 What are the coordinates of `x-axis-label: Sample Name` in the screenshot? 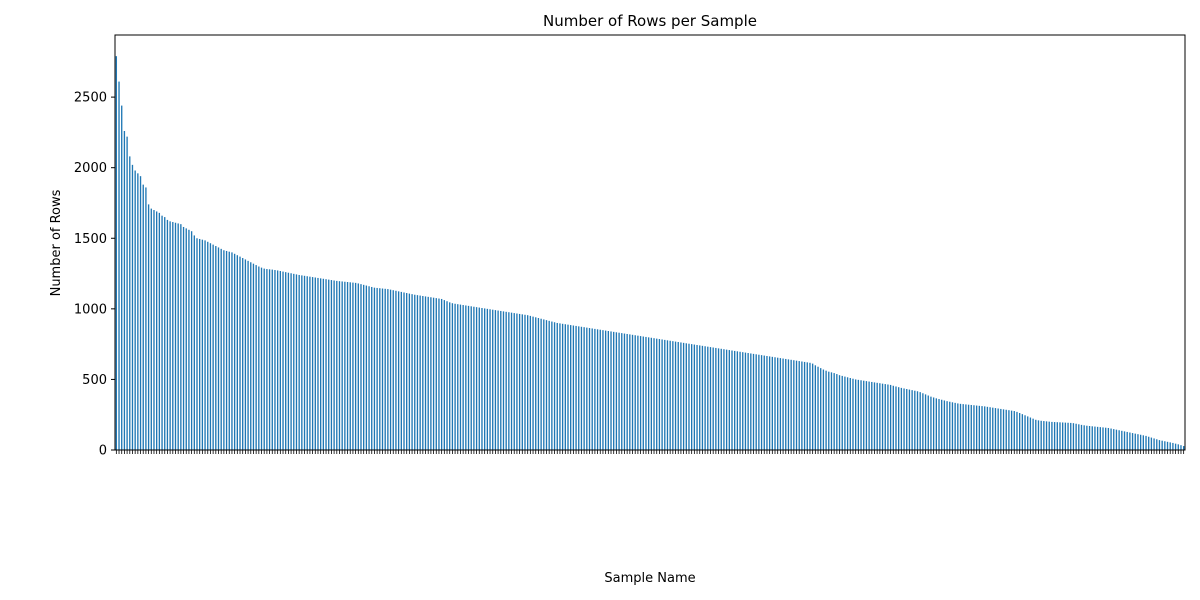 It's located at (649, 578).